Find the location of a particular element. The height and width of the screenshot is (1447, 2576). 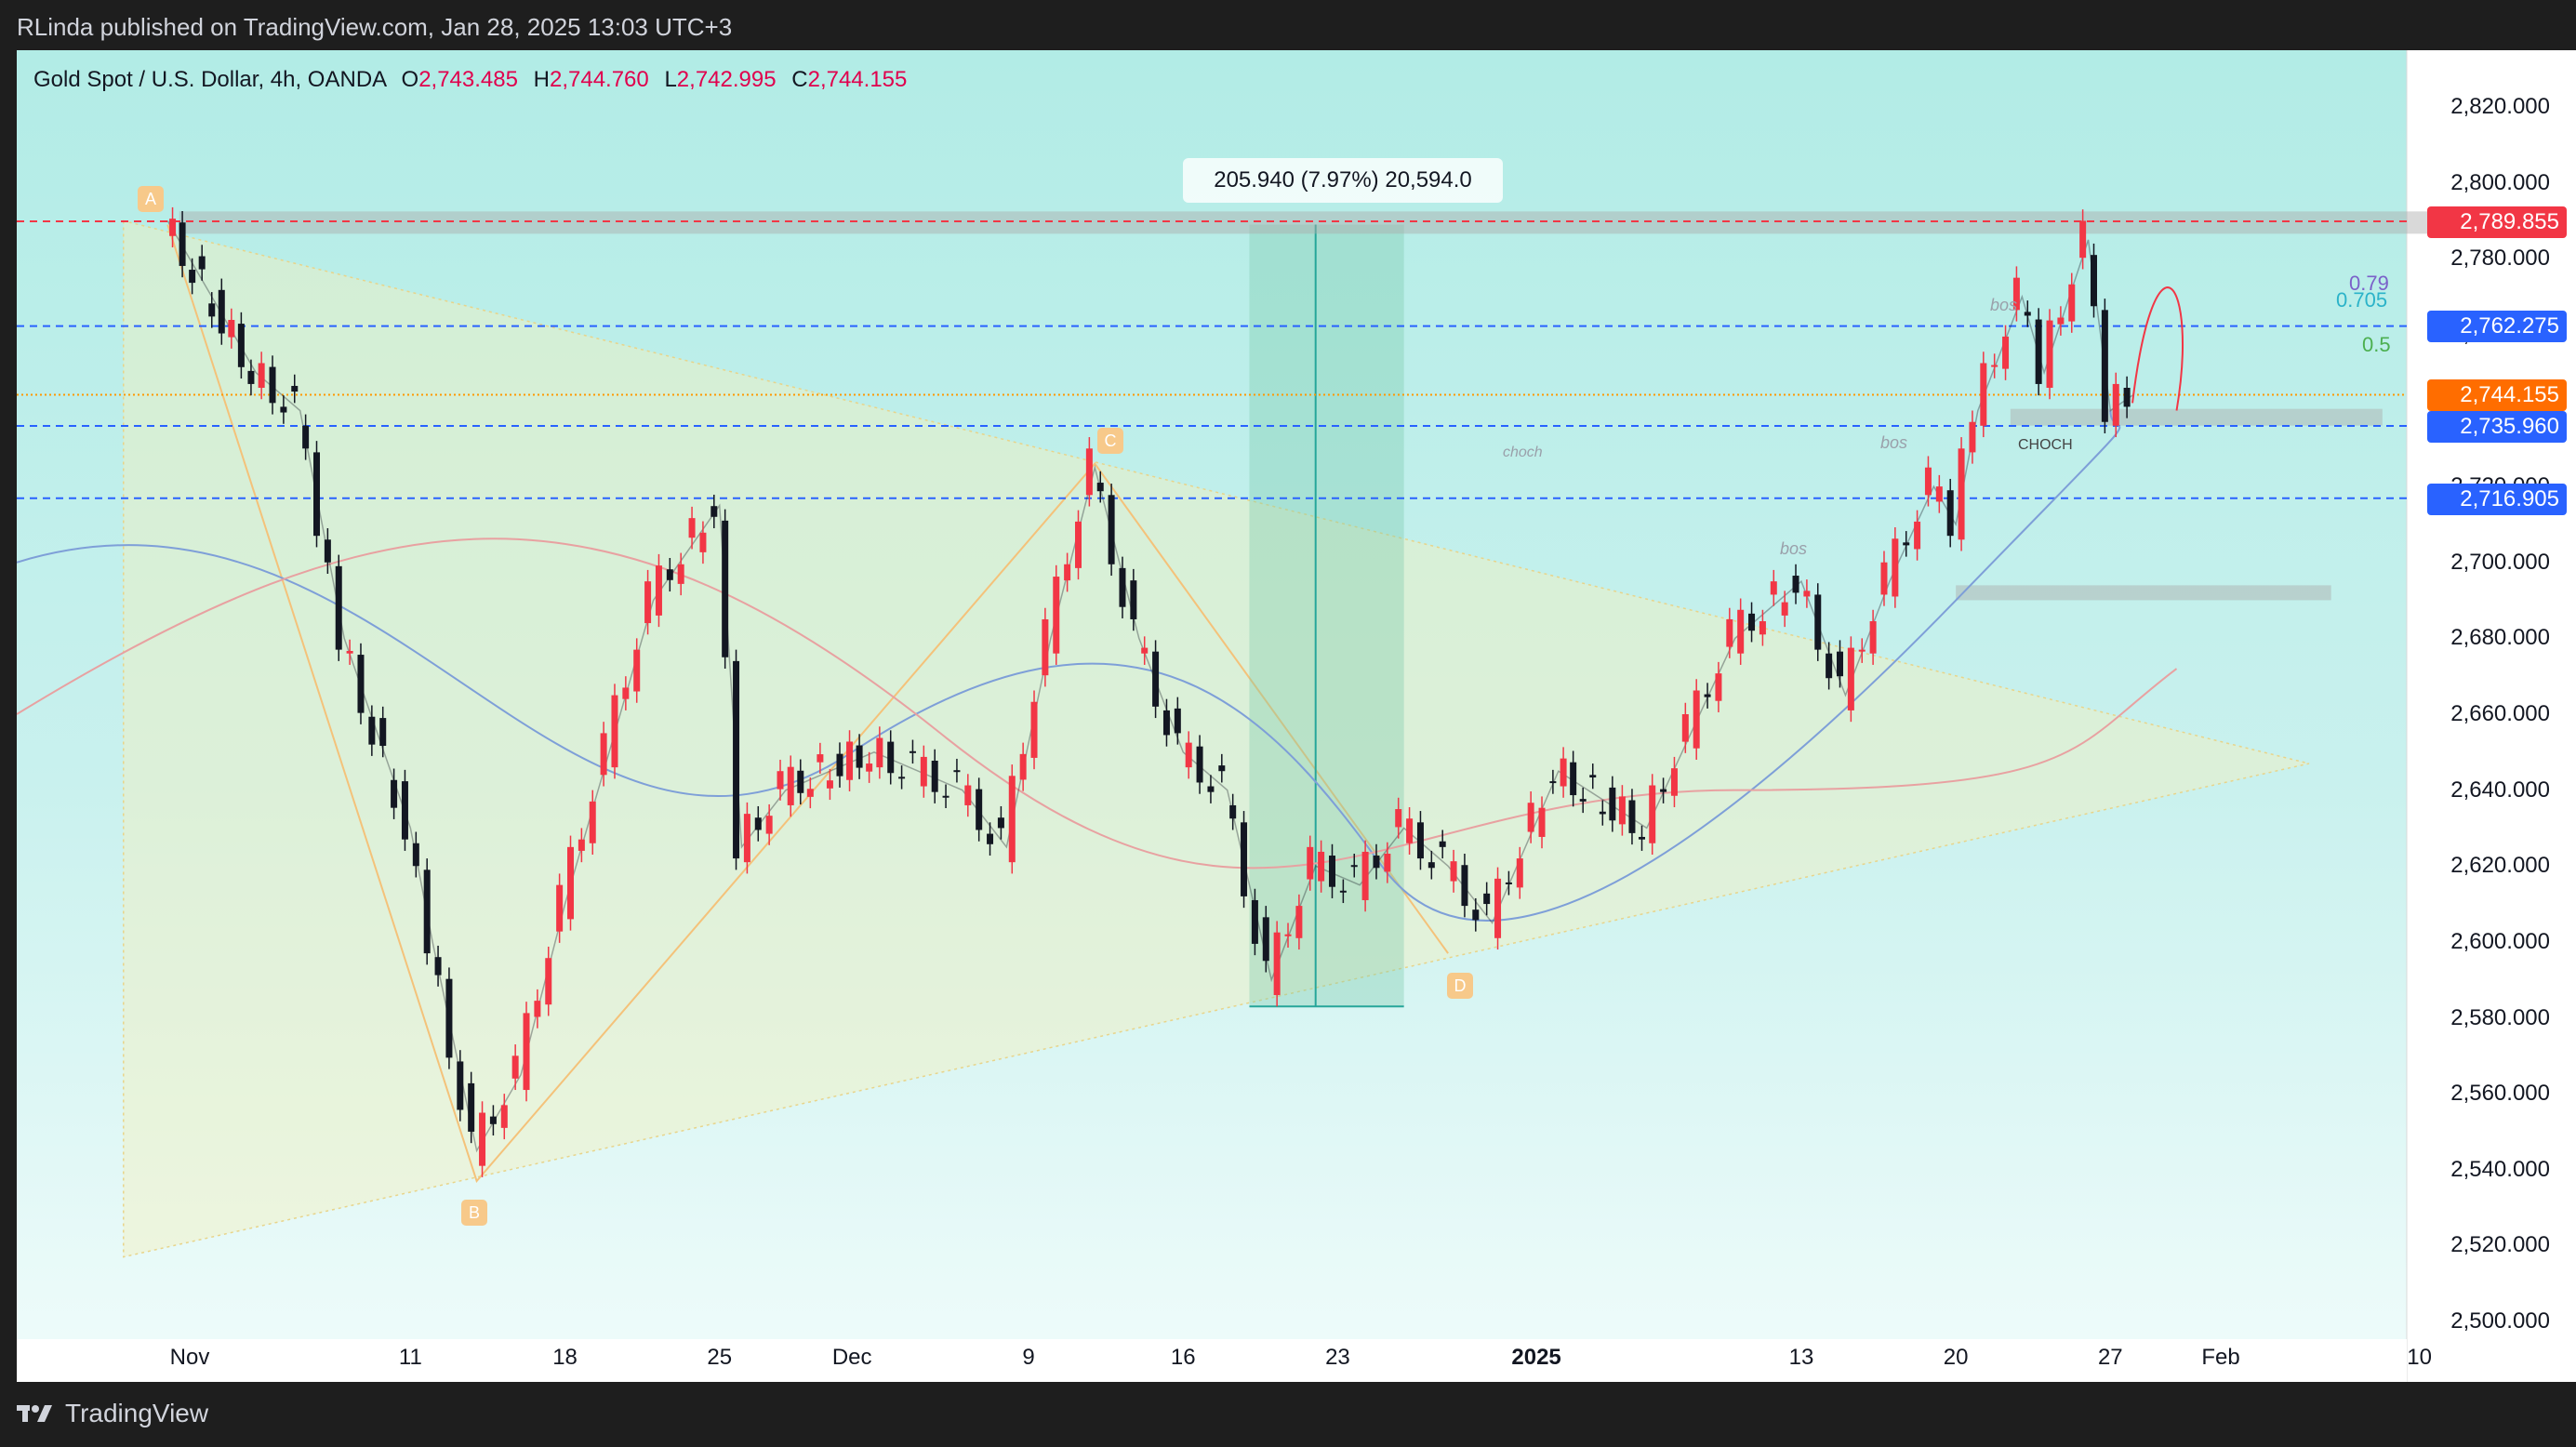

price-tag-level-1: 2,762.275 is located at coordinates (2497, 327).